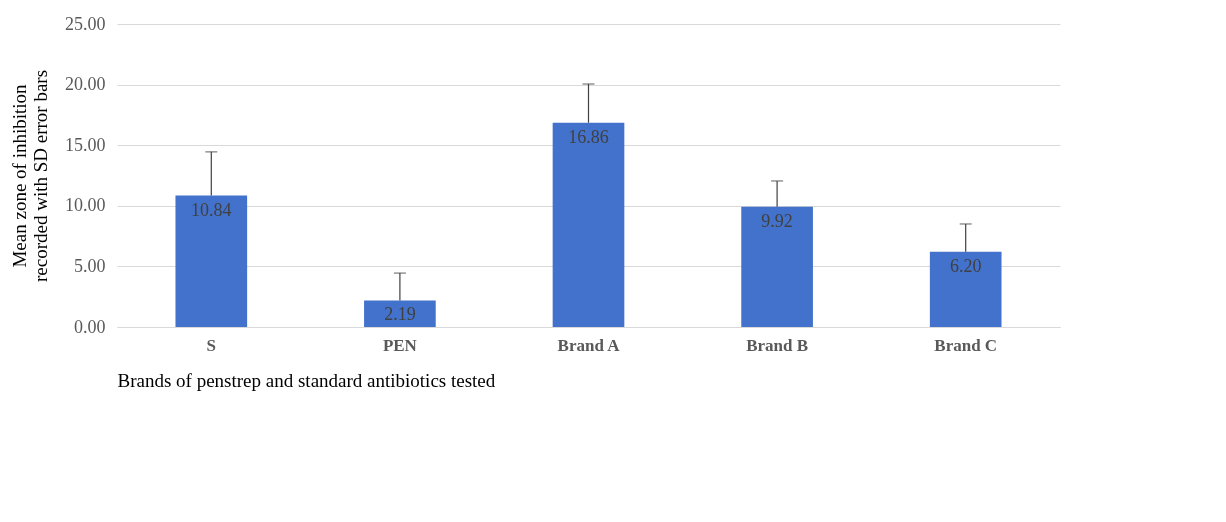 The height and width of the screenshot is (522, 1226). What do you see at coordinates (211, 209) in the screenshot?
I see `data-label: 10.84` at bounding box center [211, 209].